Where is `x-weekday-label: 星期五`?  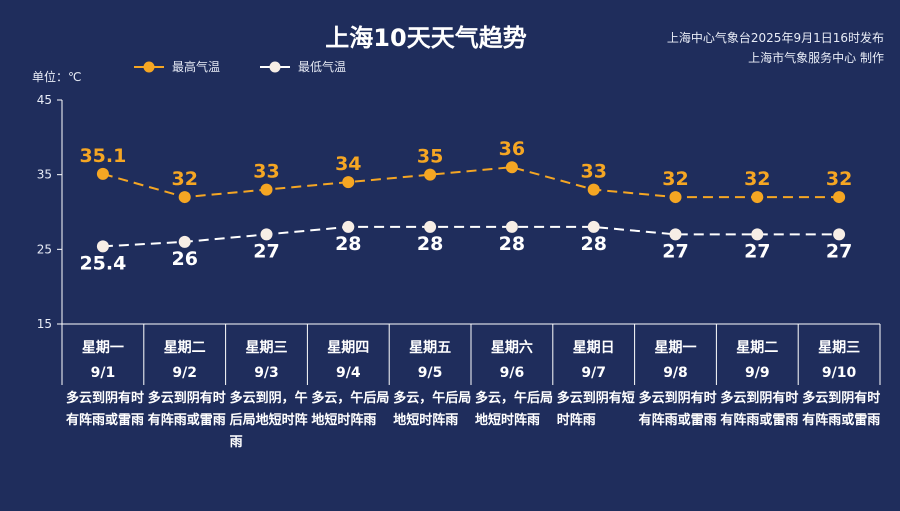 x-weekday-label: 星期五 is located at coordinates (430, 348).